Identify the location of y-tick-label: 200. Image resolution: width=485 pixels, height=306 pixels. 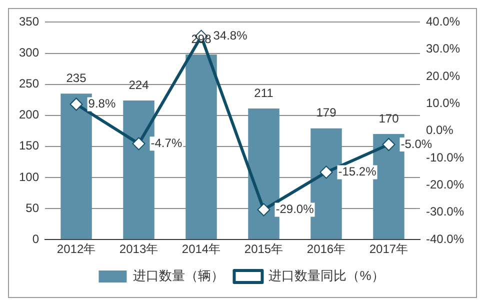
(29, 115).